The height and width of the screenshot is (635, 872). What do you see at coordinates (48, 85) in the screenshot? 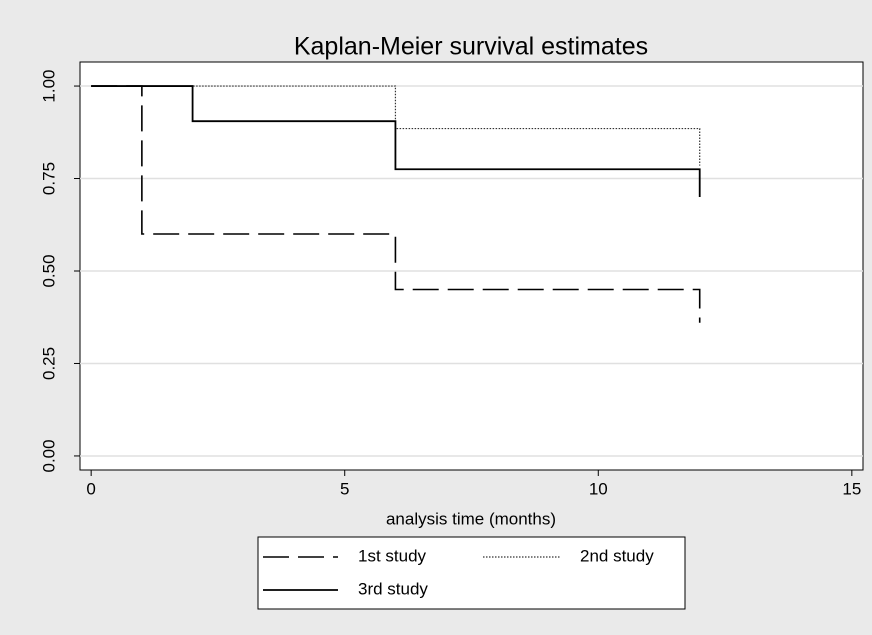
I see `y-tick-label: 1.00` at bounding box center [48, 85].